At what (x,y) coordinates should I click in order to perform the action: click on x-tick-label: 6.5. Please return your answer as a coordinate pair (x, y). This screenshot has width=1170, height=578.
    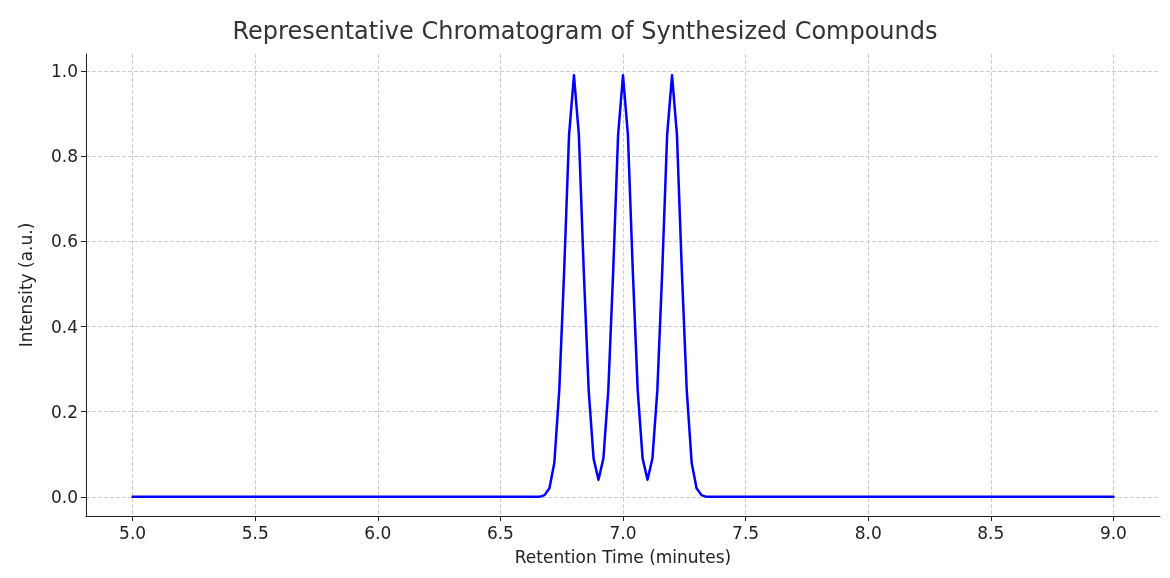
    Looking at the image, I should click on (500, 532).